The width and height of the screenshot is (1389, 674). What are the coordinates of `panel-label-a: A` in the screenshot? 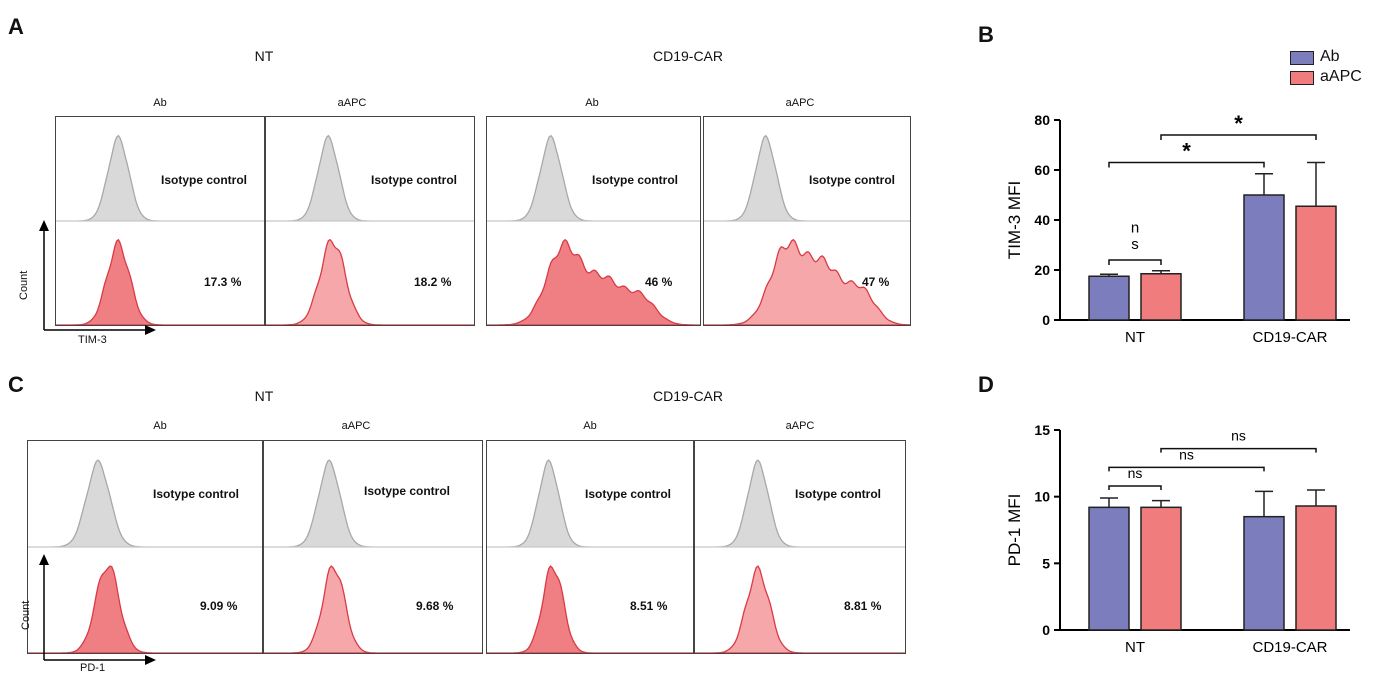 It's located at (16, 26).